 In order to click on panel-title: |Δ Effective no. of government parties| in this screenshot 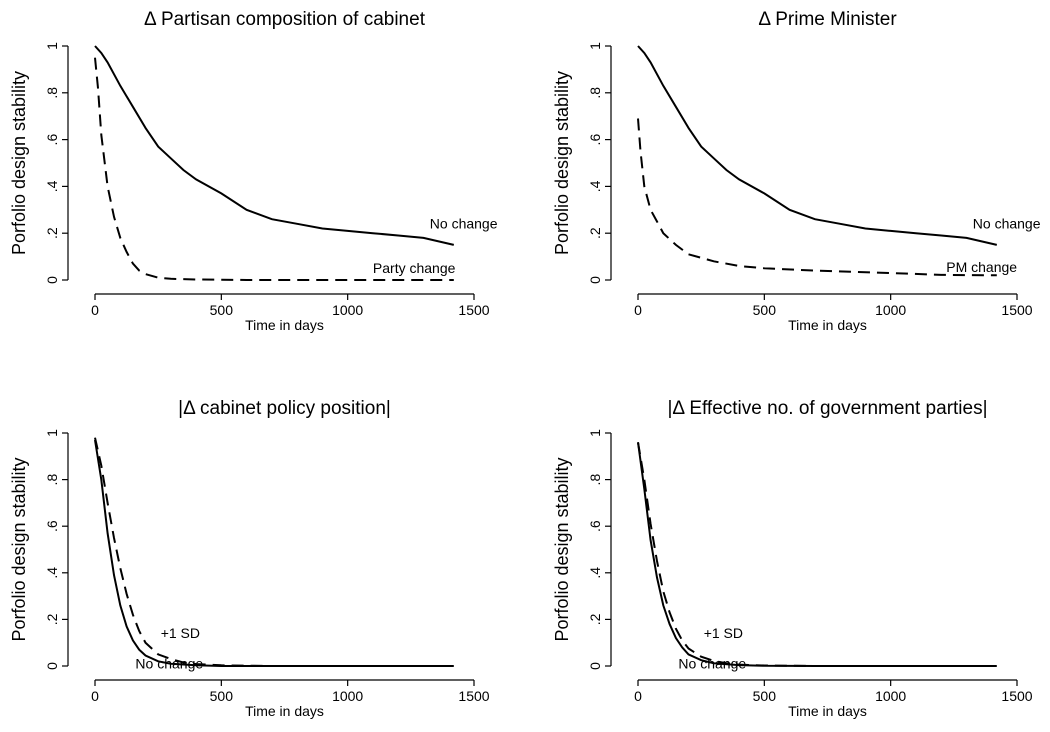, I will do `click(827, 408)`.